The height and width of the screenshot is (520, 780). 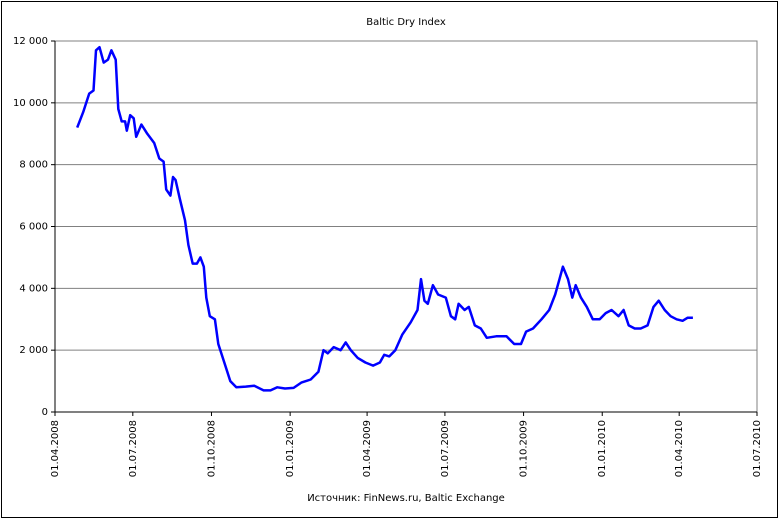 I want to click on x-tick-label: 01.07.2010, so click(x=757, y=448).